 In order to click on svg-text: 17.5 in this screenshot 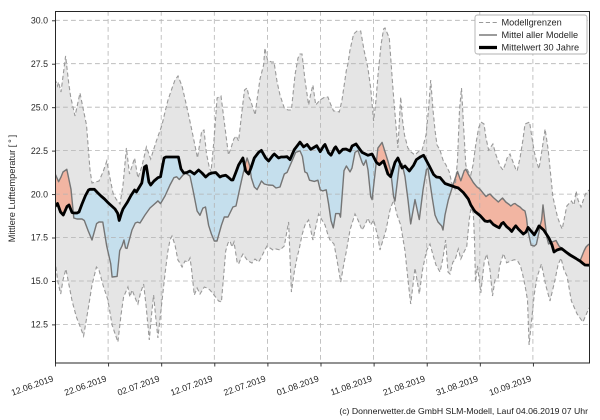, I will do `click(39, 238)`.